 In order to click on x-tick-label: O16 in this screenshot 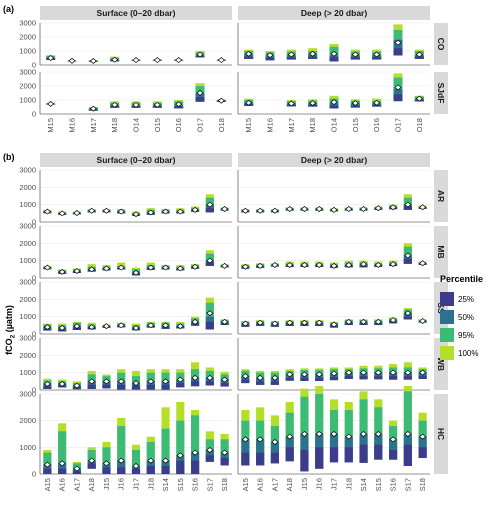, I will do `click(376, 125)`.